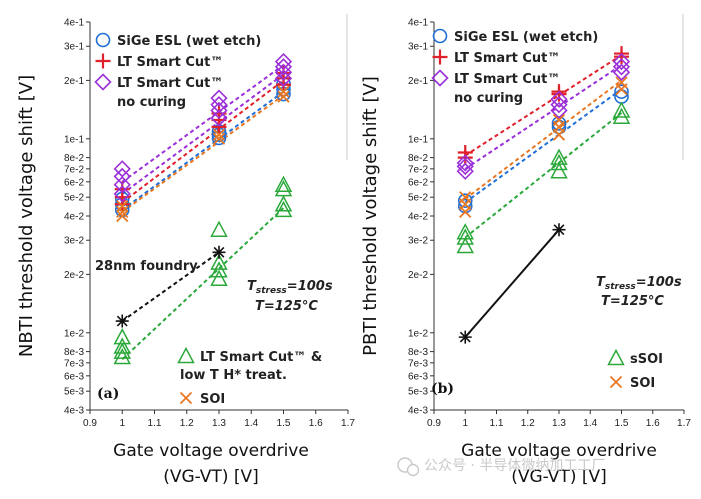  Describe the element at coordinates (418, 333) in the screenshot. I see `y-tick-label: 1e-2` at that location.